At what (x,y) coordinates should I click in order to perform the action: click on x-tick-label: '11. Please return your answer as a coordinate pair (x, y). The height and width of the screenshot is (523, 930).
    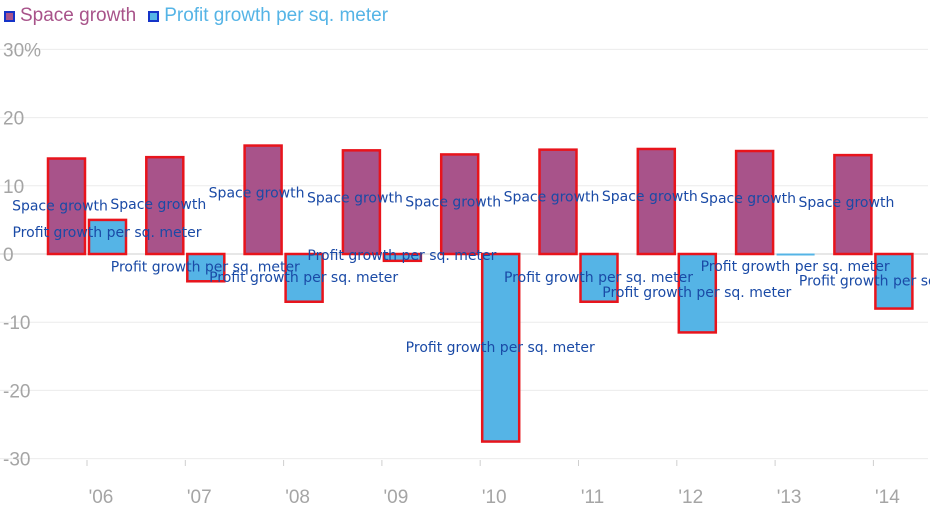
    Looking at the image, I should click on (592, 497).